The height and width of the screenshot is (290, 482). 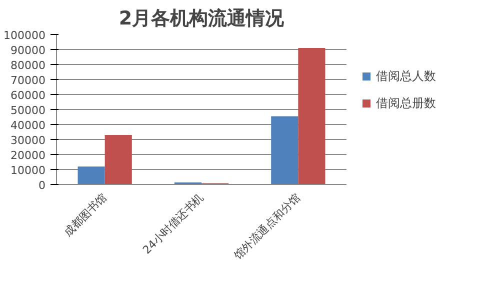 What do you see at coordinates (28, 170) in the screenshot?
I see `y-tick-label: 10000` at bounding box center [28, 170].